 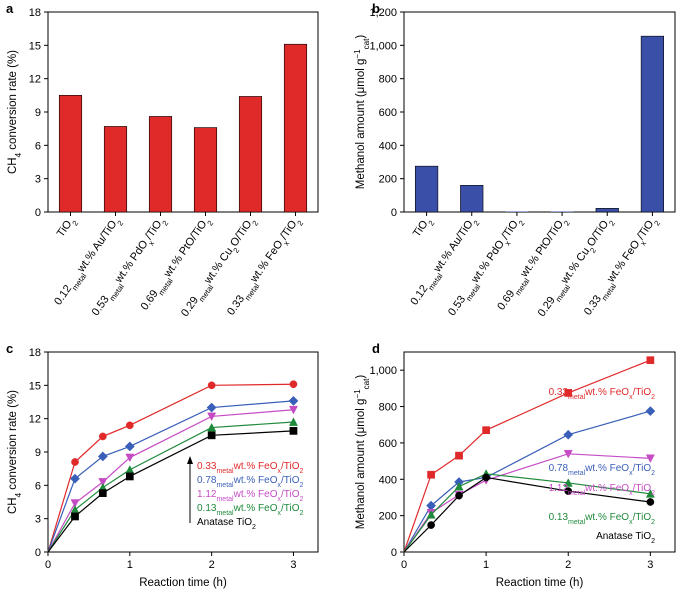 What do you see at coordinates (38, 486) in the screenshot?
I see `y-tick-label: 6` at bounding box center [38, 486].